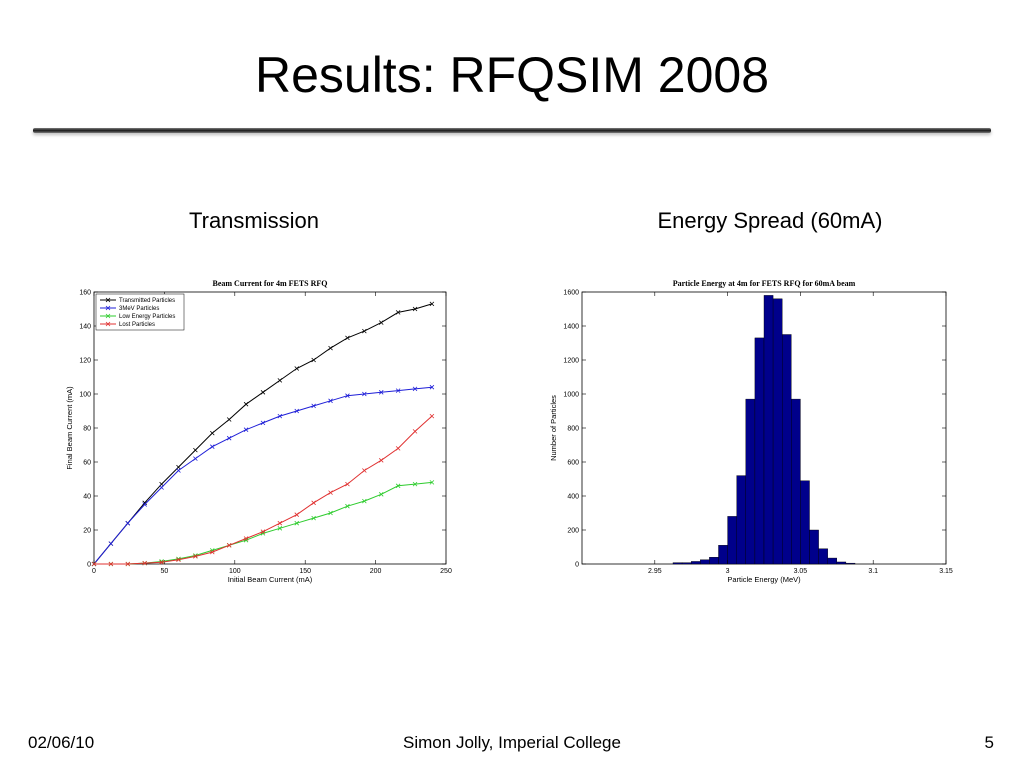 The width and height of the screenshot is (1024, 768). Describe the element at coordinates (87, 531) in the screenshot. I see `y-tick-label: 20` at that location.